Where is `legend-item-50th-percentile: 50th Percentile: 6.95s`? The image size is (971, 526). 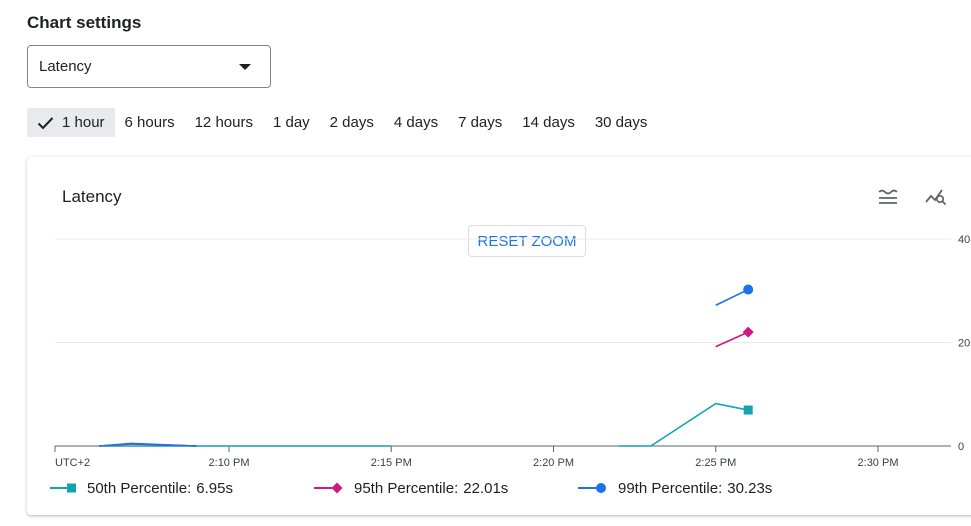
legend-item-50th-percentile: 50th Percentile: 6.95s is located at coordinates (182, 488).